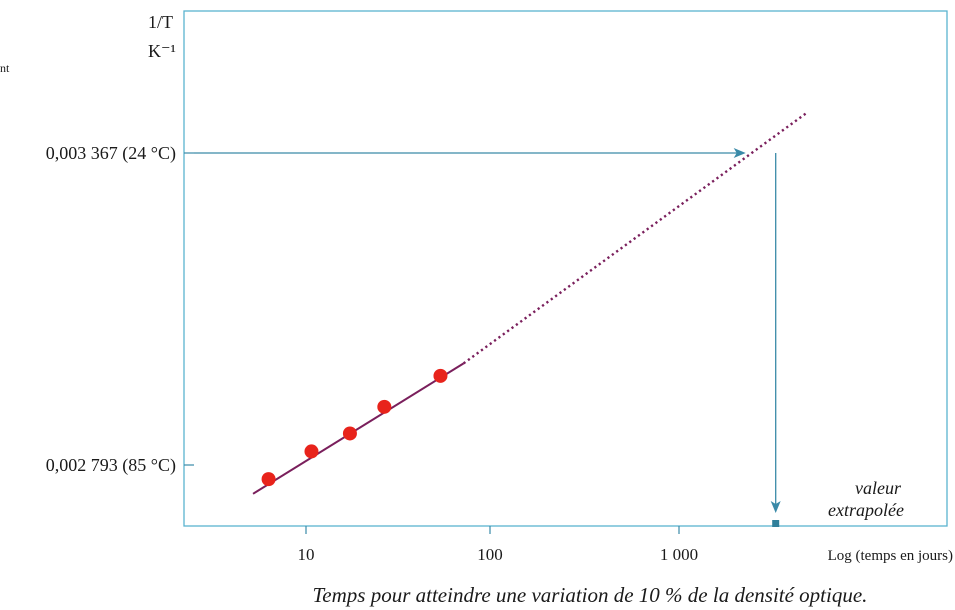 The image size is (955, 610). I want to click on x-axis-label: Log (temps en jours), so click(890, 556).